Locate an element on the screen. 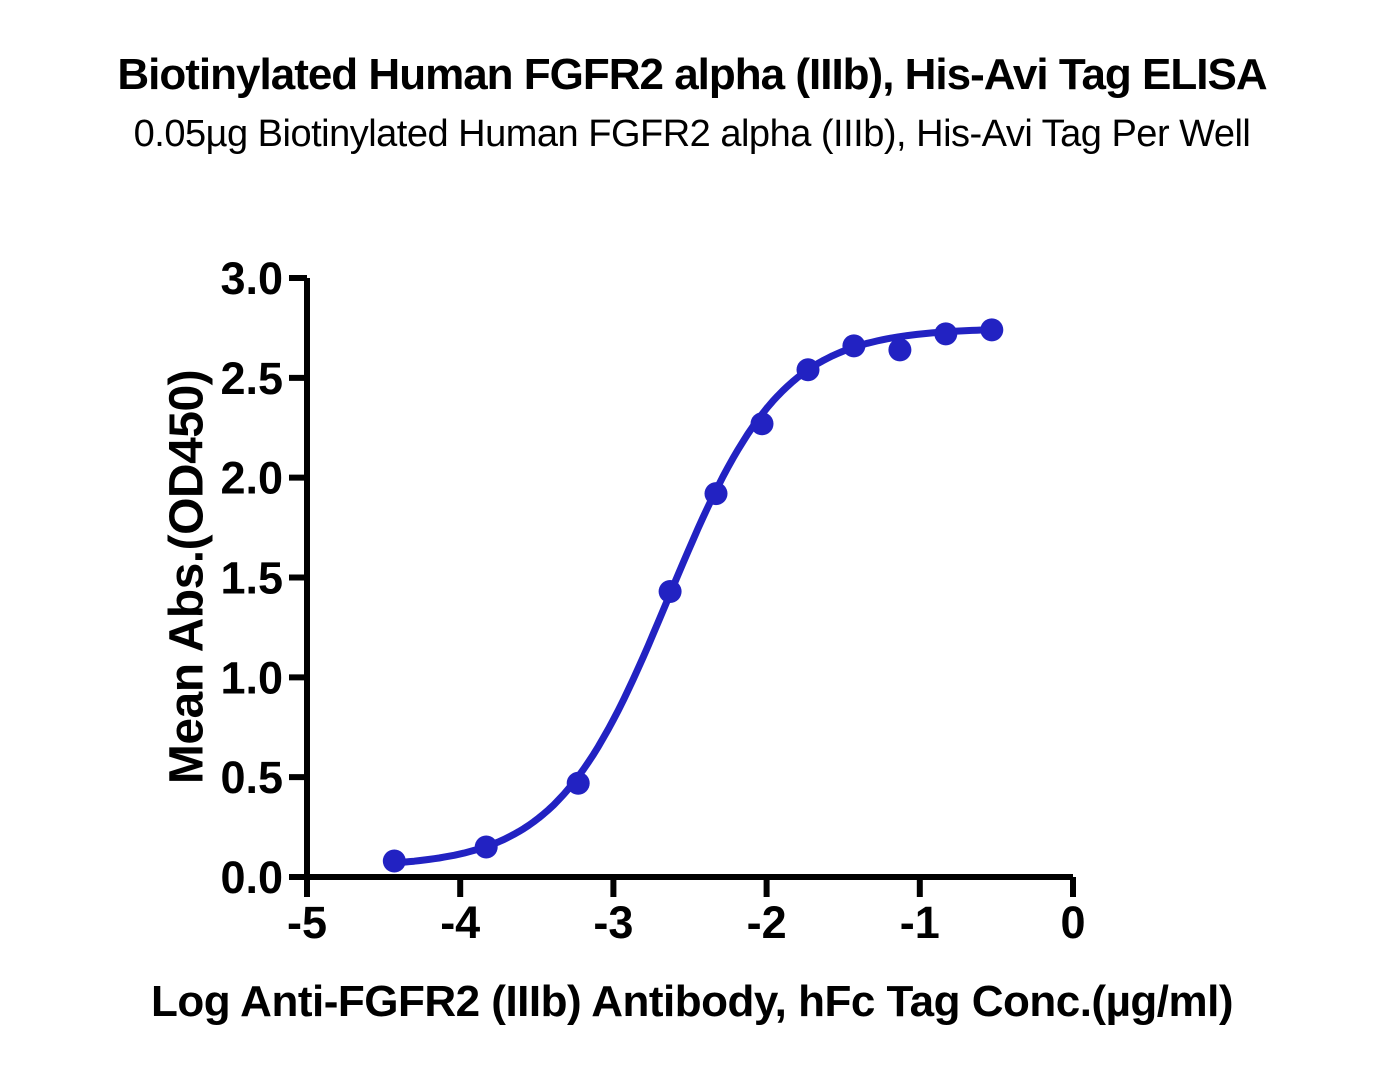  x-tick-label: -3 is located at coordinates (613, 922).